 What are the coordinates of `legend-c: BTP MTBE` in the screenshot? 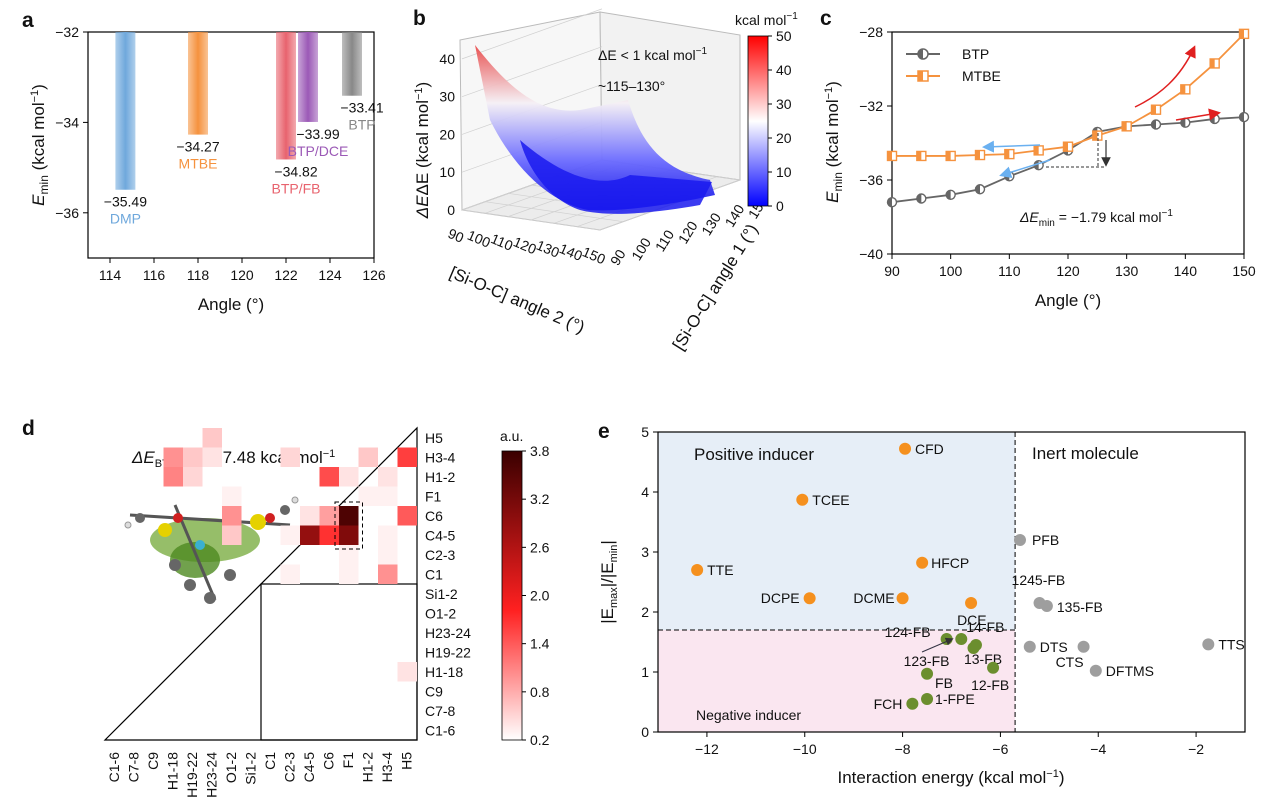 It's located at (953, 65).